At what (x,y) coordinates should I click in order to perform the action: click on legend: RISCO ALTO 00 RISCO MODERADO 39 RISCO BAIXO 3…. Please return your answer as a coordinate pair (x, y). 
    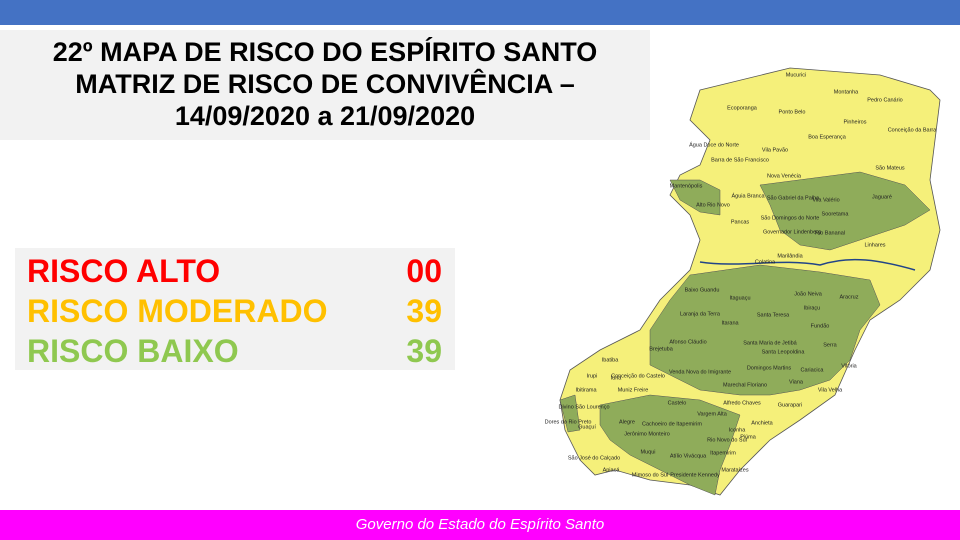
    Looking at the image, I should click on (235, 309).